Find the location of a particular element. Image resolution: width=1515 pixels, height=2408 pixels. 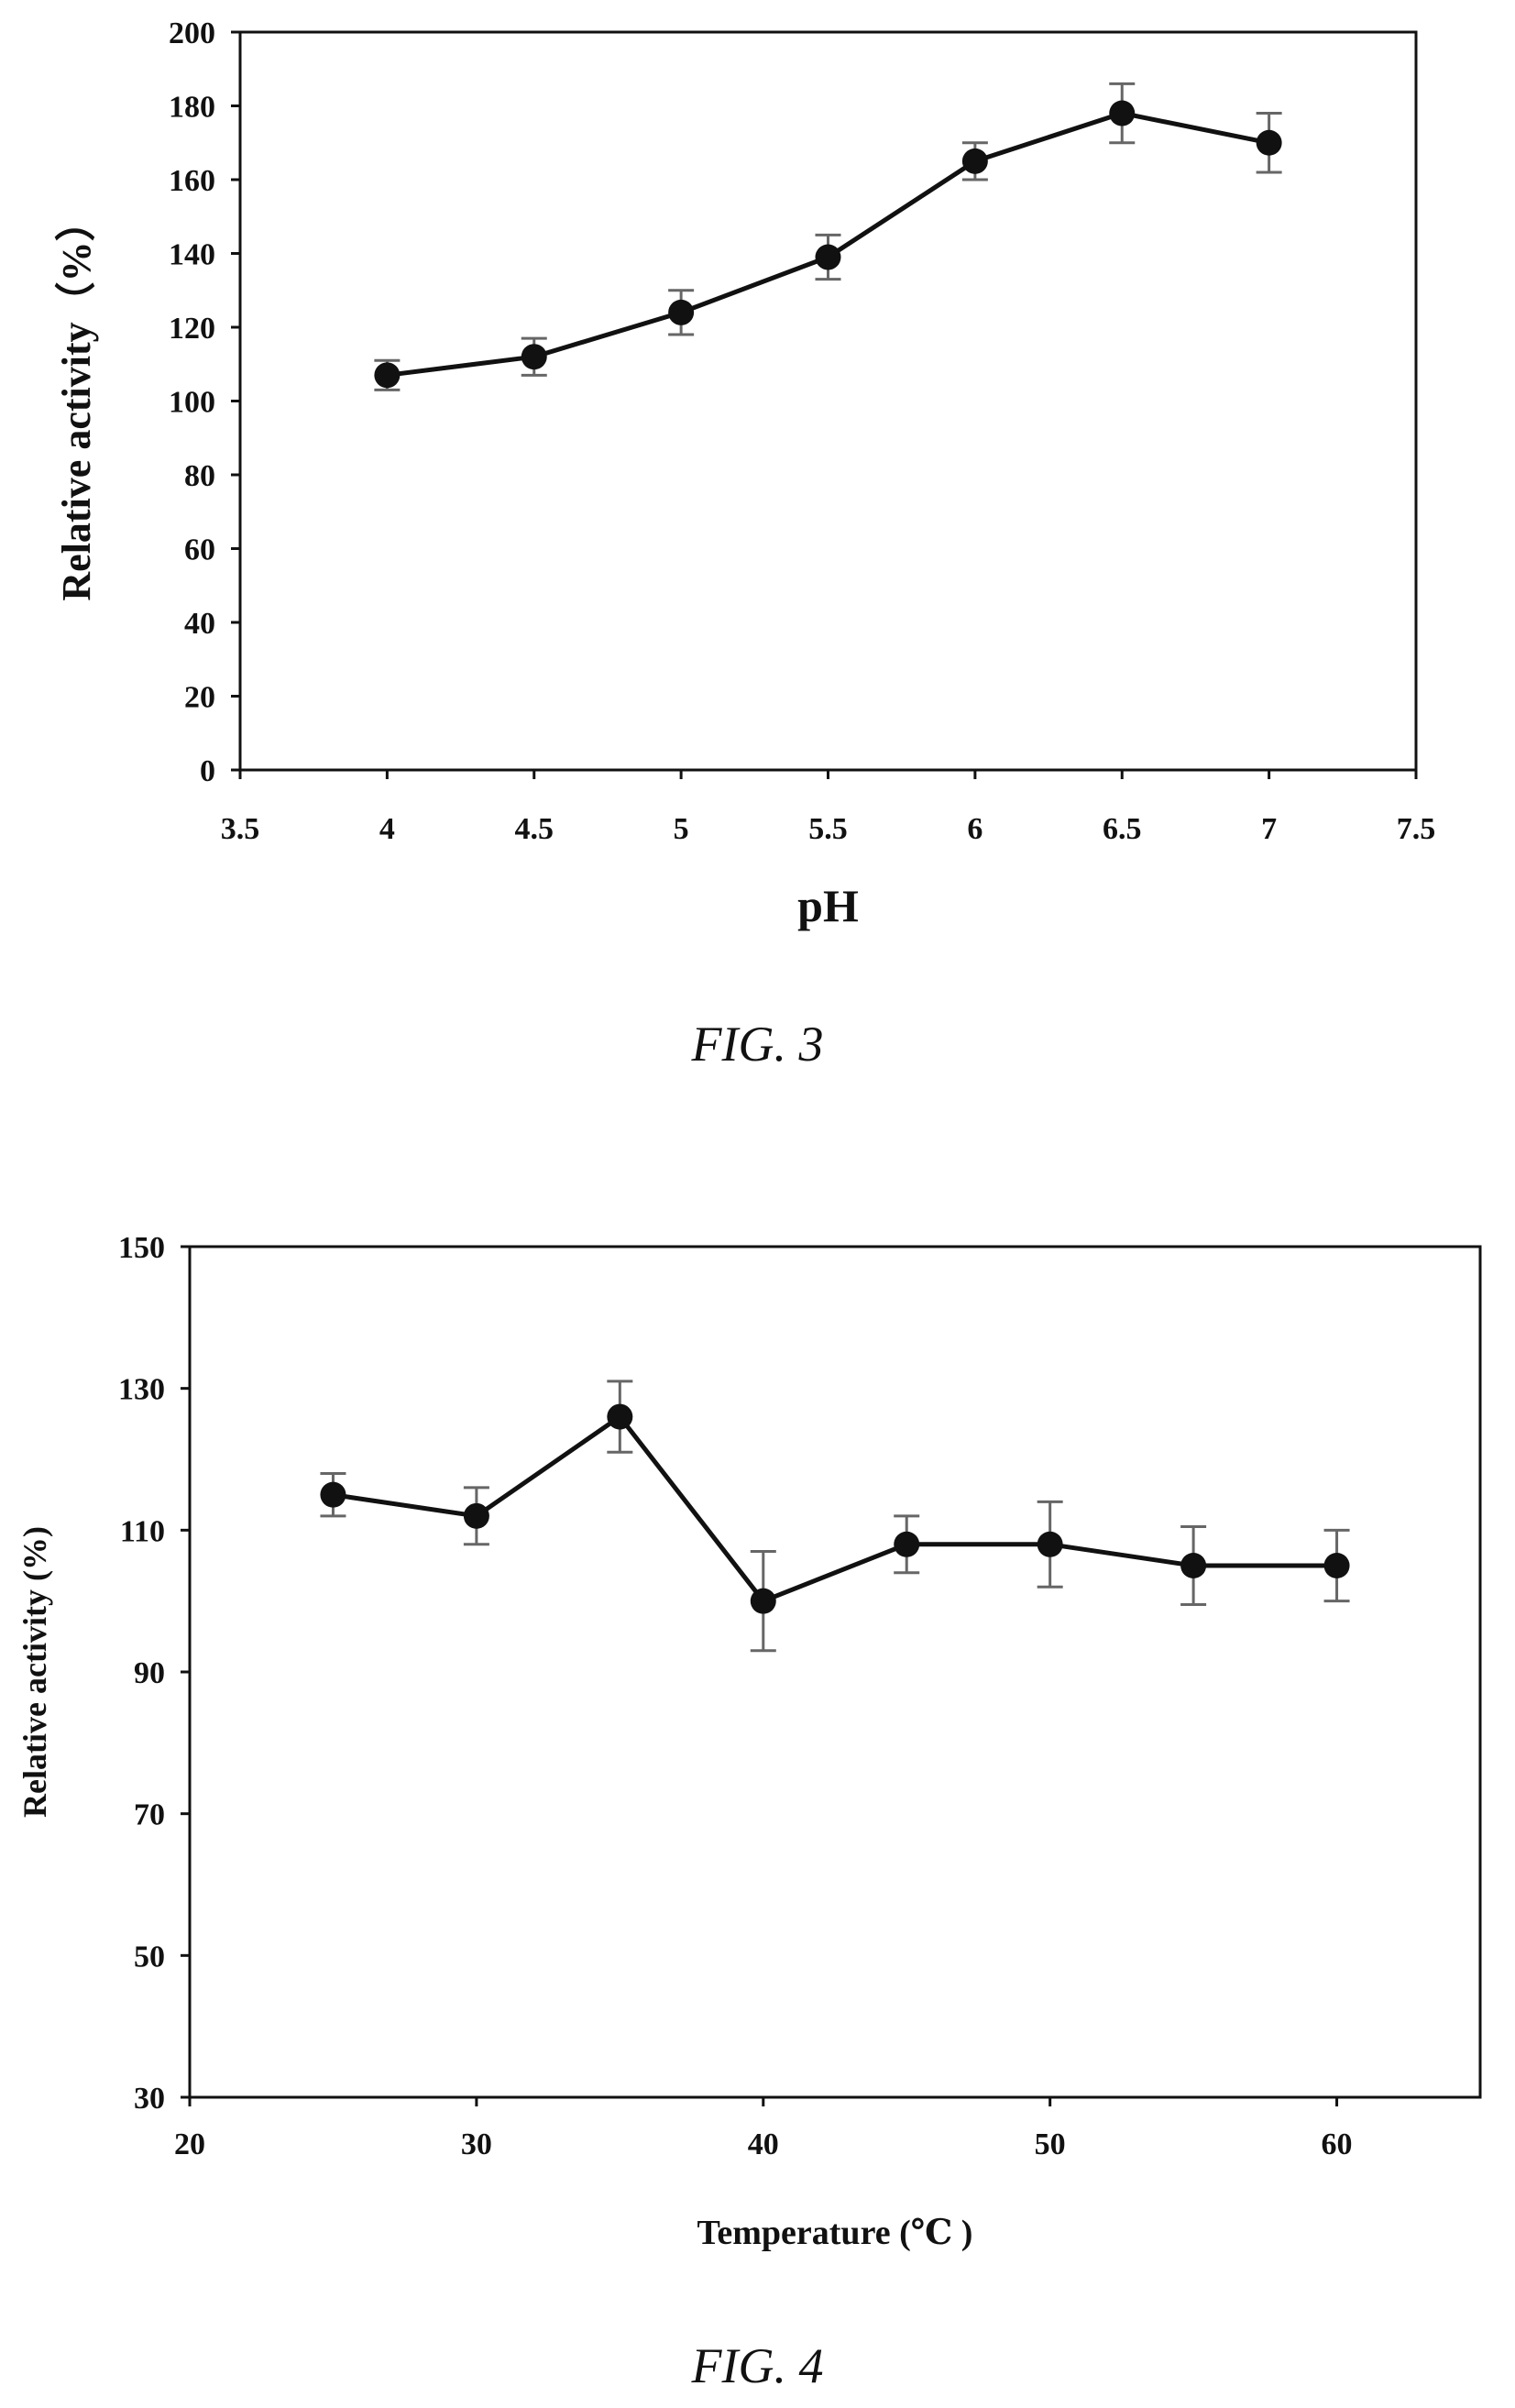

y-axis-ticks: 30 50 70 90 110 130 150 is located at coordinates (154, 1673).